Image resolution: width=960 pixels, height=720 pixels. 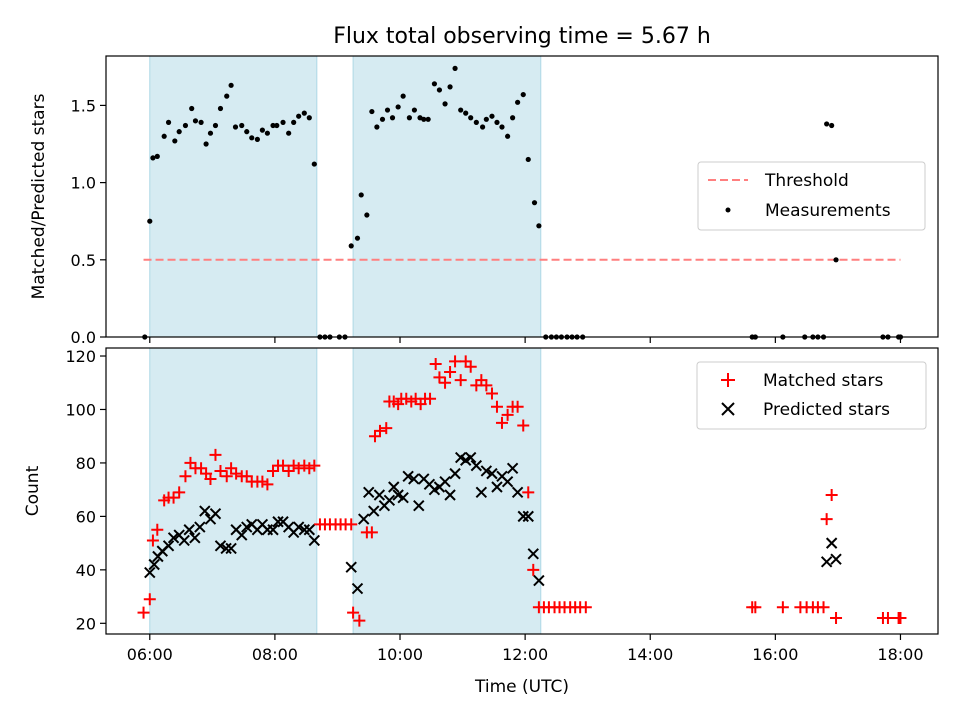 What do you see at coordinates (80, 356) in the screenshot?
I see `y-tick-label: 120` at bounding box center [80, 356].